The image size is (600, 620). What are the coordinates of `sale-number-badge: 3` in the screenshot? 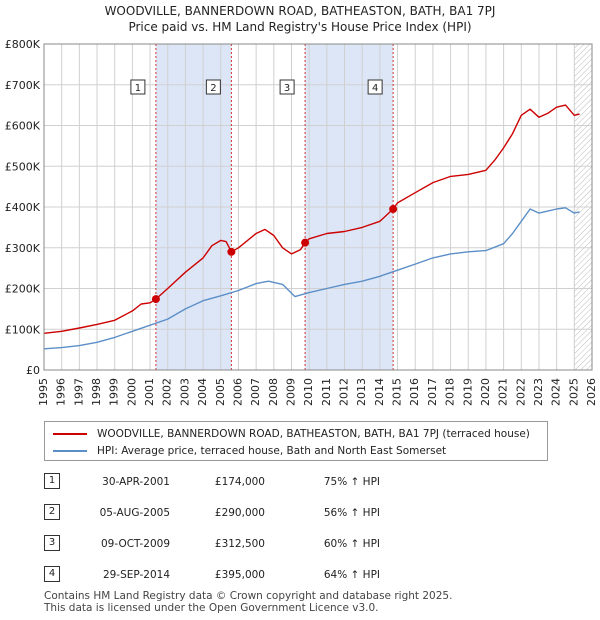 It's located at (52, 543).